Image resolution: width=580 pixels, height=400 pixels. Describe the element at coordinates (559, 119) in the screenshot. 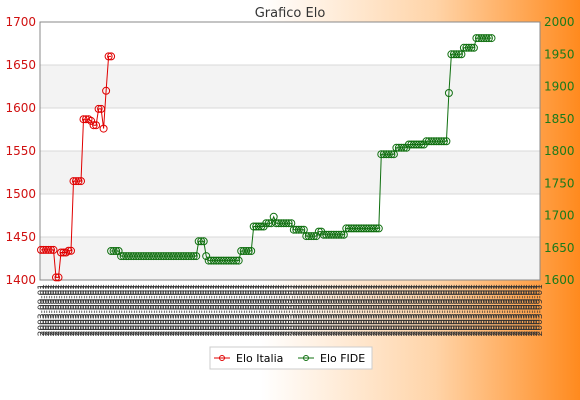

I see `right-axis-tick-label: 1850` at that location.